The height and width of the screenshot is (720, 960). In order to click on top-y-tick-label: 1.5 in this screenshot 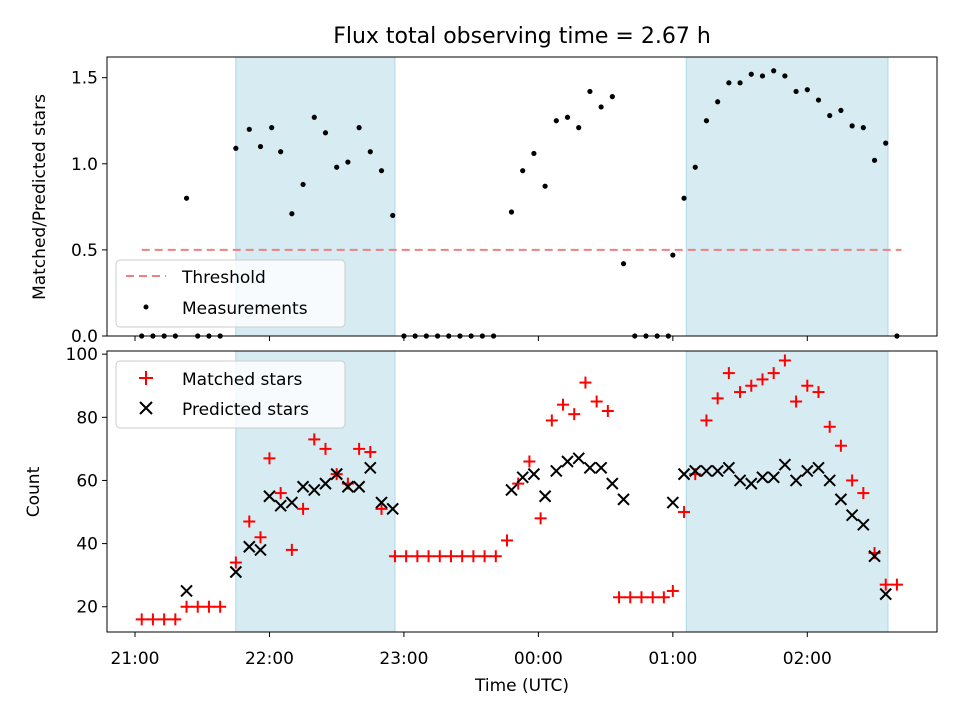, I will do `click(84, 79)`.